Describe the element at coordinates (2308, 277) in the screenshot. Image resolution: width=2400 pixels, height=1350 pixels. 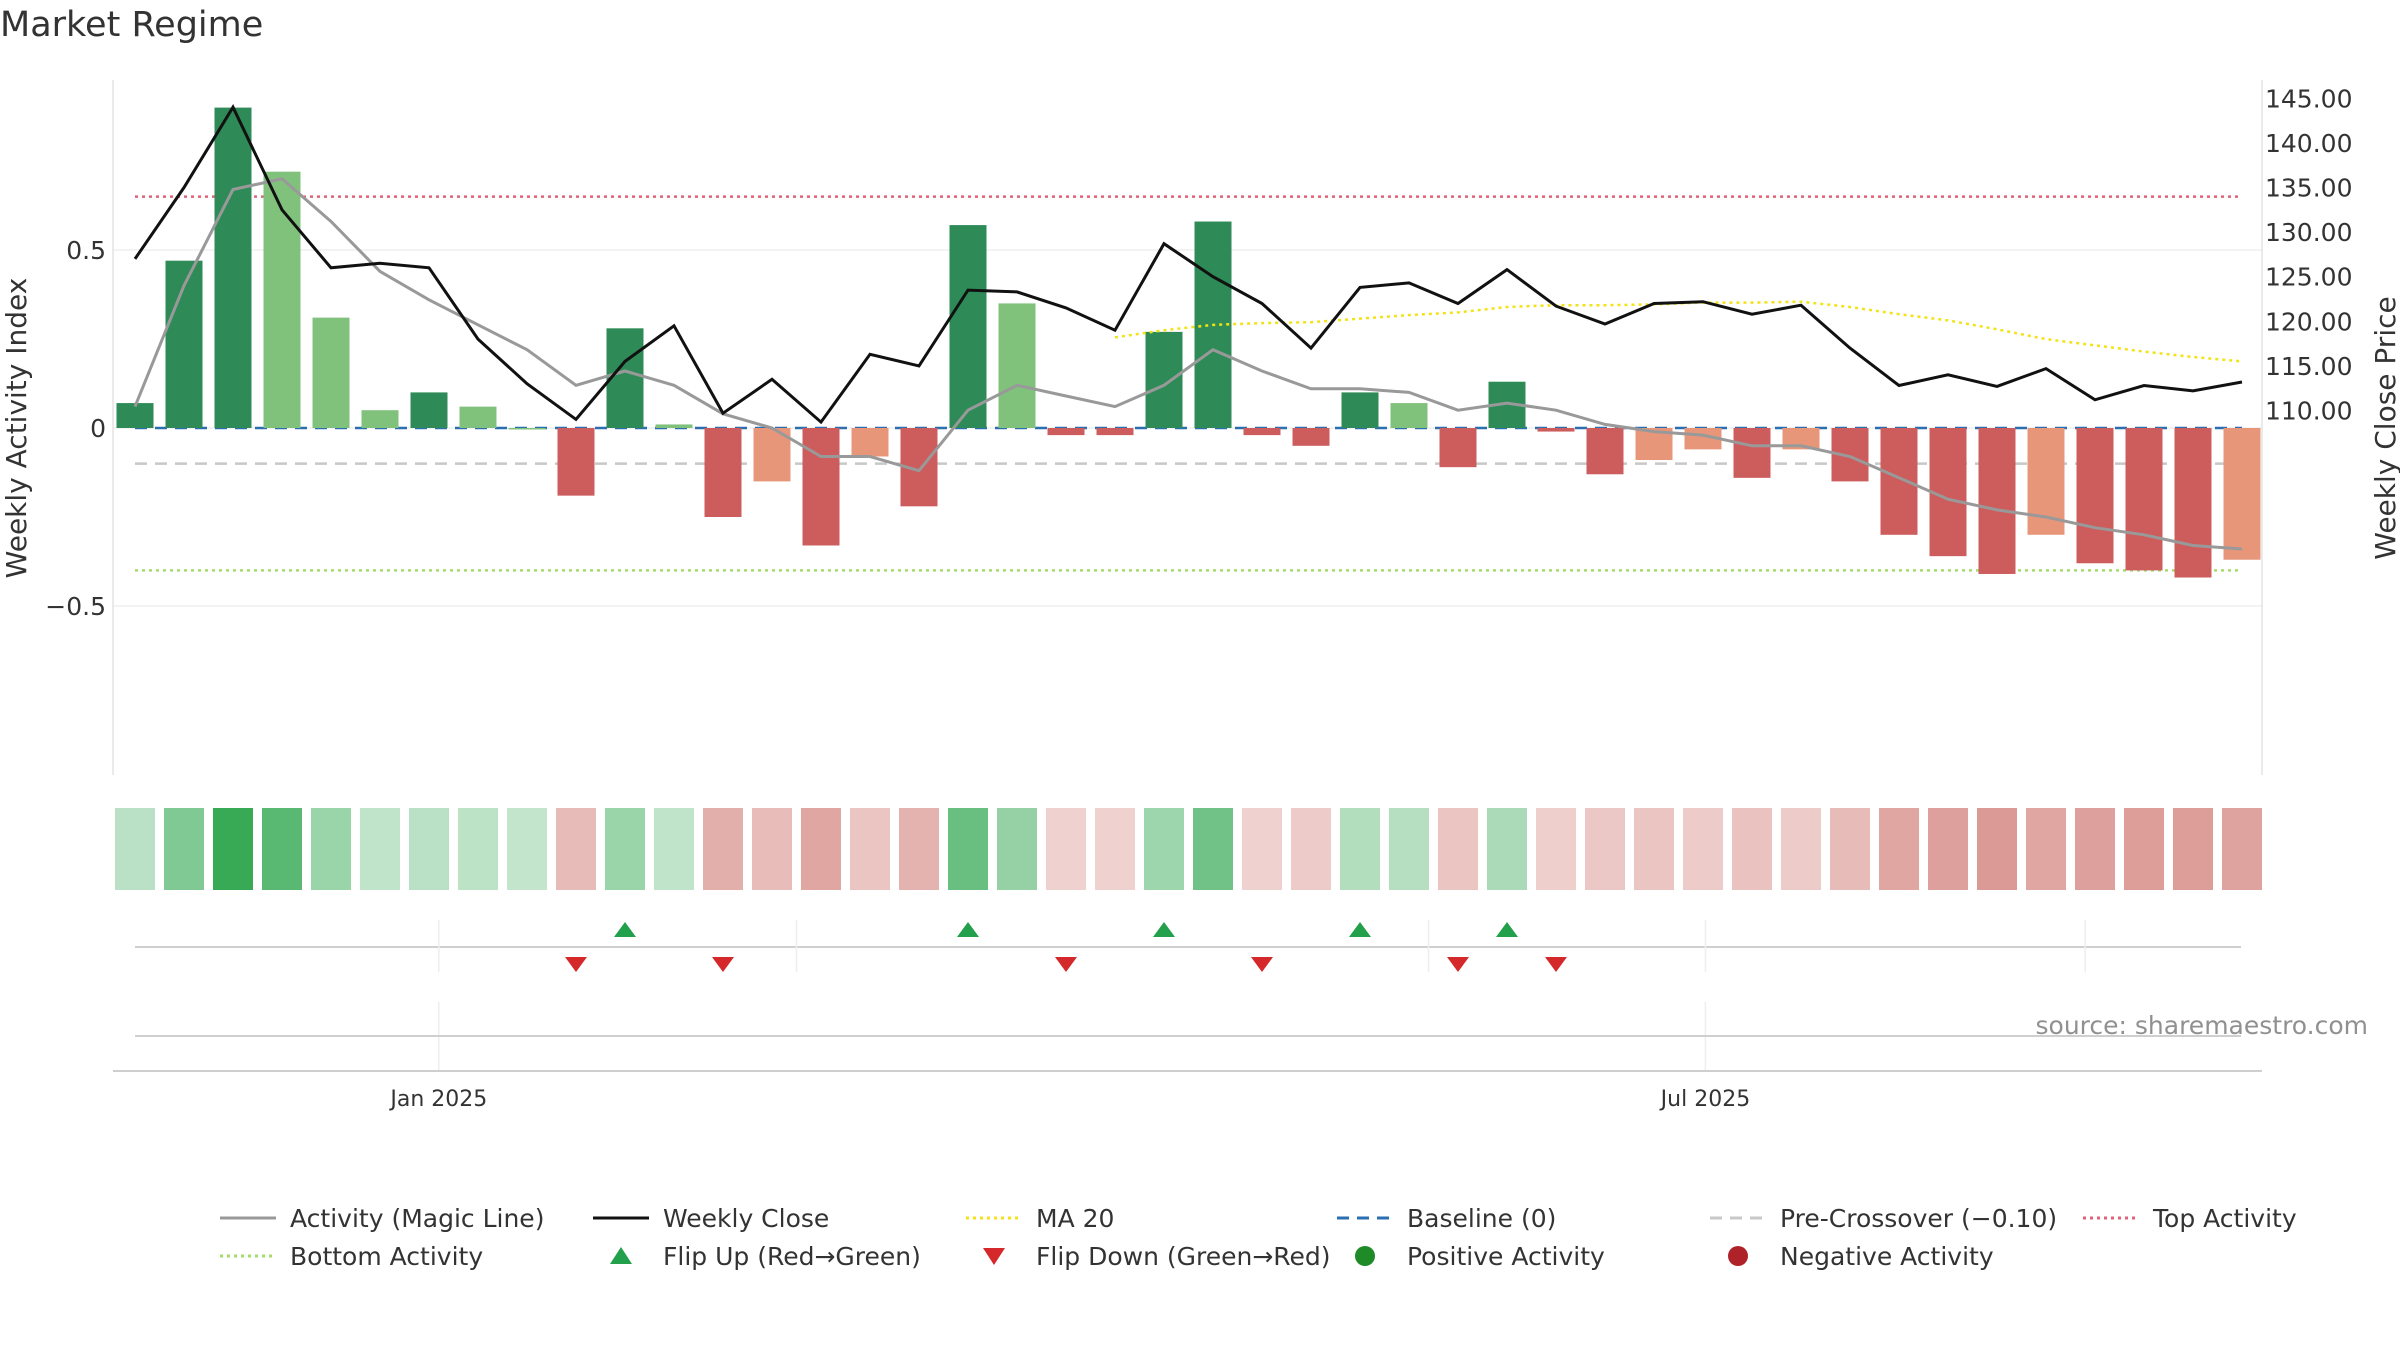
I see `right-tick-label: 125.00` at that location.